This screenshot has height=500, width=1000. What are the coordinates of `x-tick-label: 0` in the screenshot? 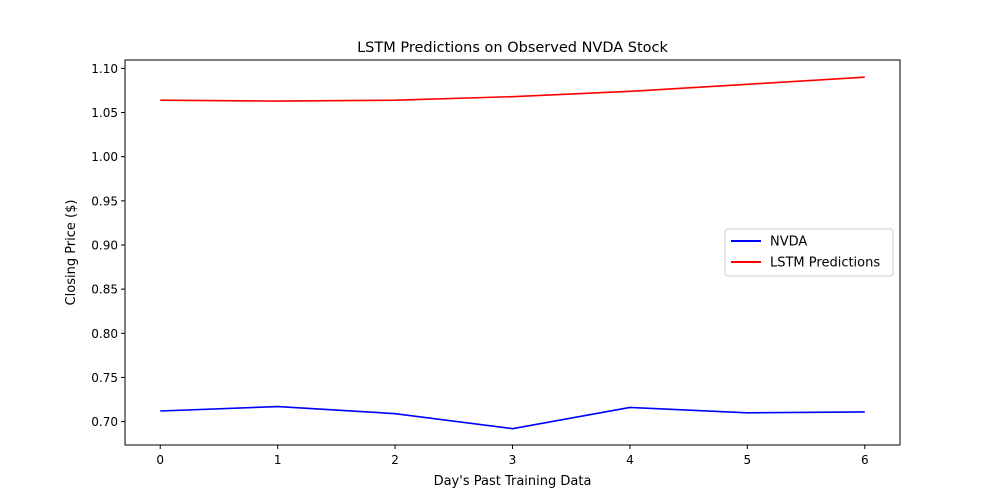 It's located at (160, 460).